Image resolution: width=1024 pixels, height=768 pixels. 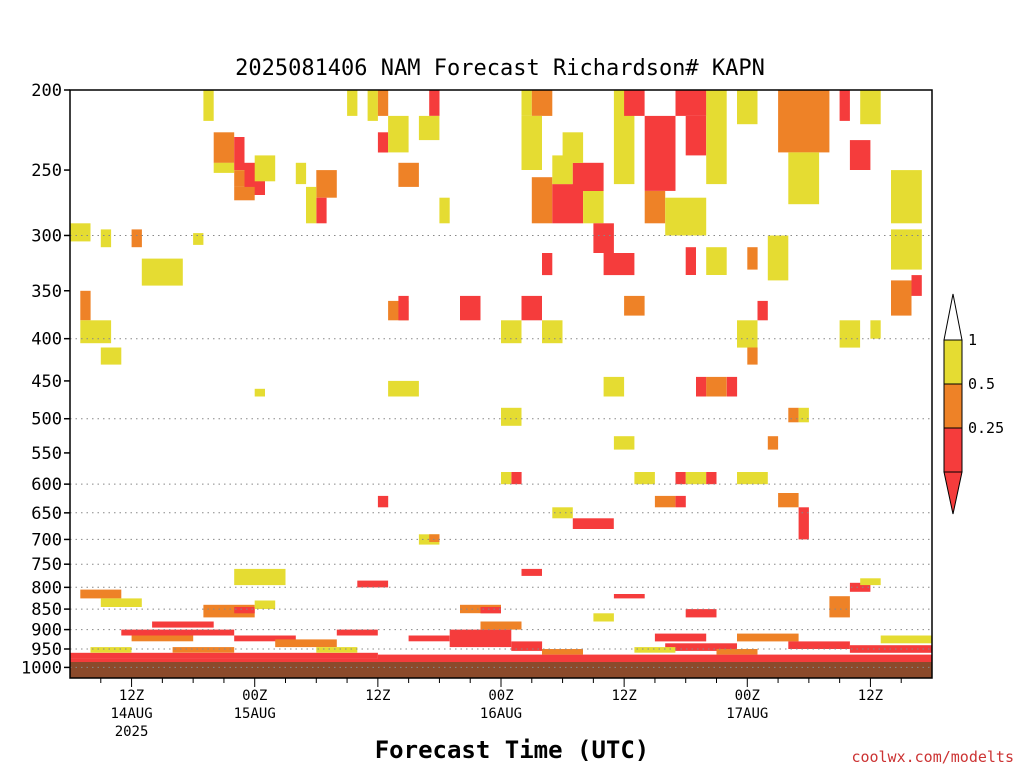 I want to click on y-tick-label-500: 500, so click(x=46, y=420).